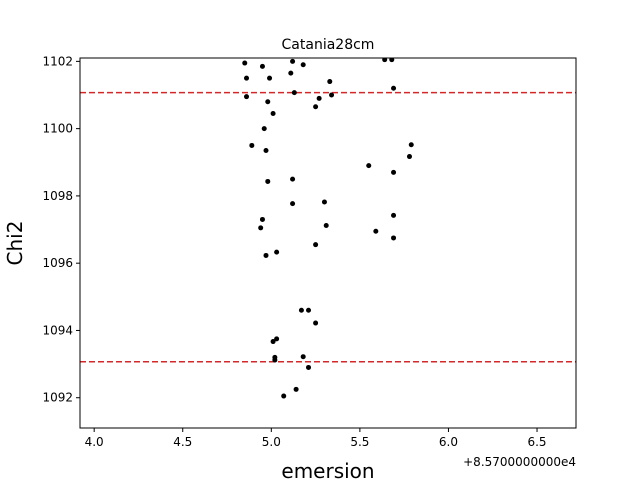 The image size is (640, 480). What do you see at coordinates (448, 442) in the screenshot?
I see `x-tick-label: 6.0` at bounding box center [448, 442].